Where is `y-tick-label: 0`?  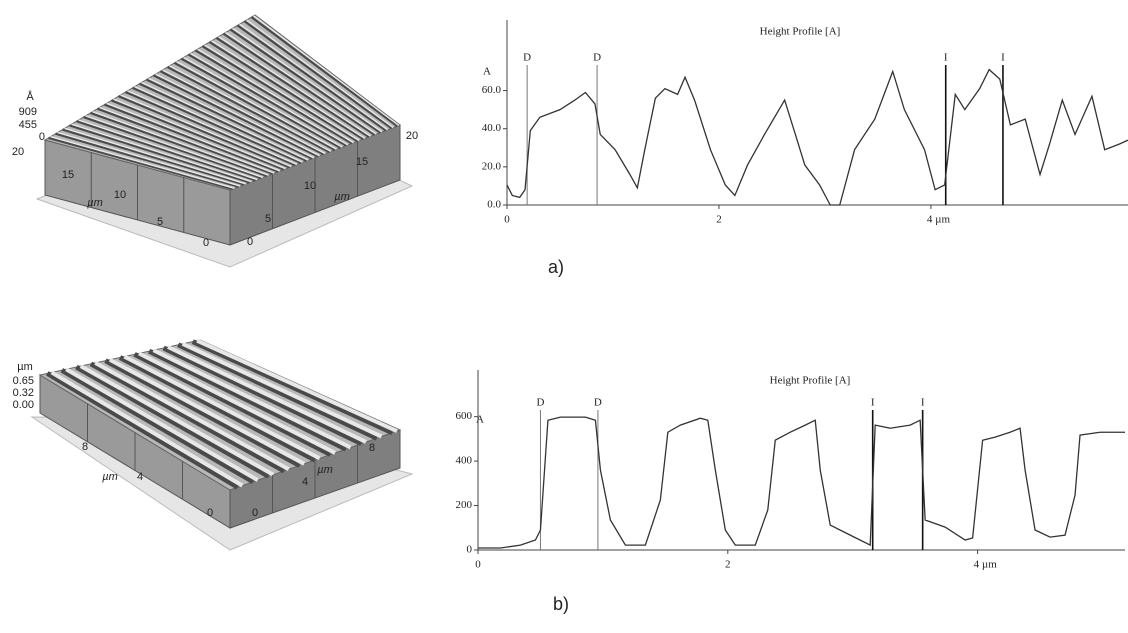
y-tick-label: 0 is located at coordinates (470, 550).